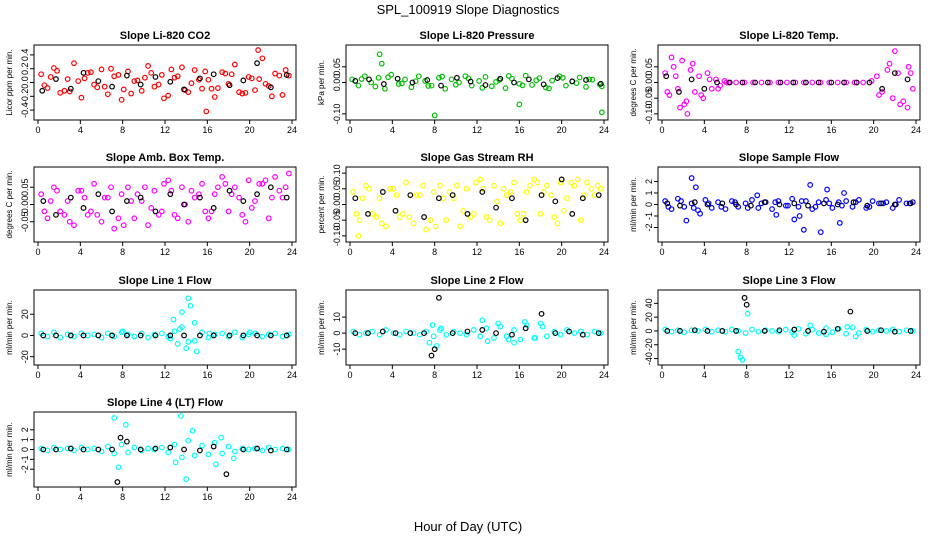 This screenshot has height=540, width=936. Describe the element at coordinates (337, 333) in the screenshot. I see `y-tick-label: 0` at that location.